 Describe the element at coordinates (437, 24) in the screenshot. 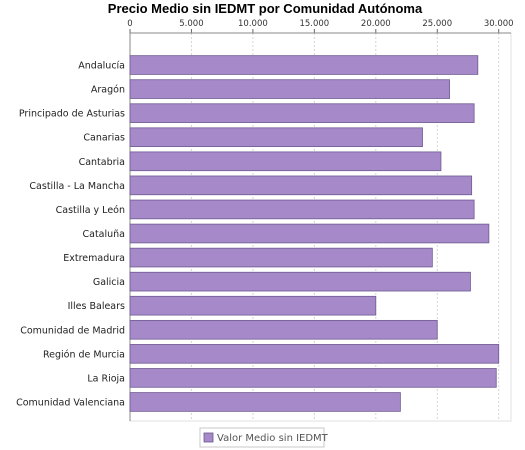

I see `x-tick-label: 25.000` at that location.